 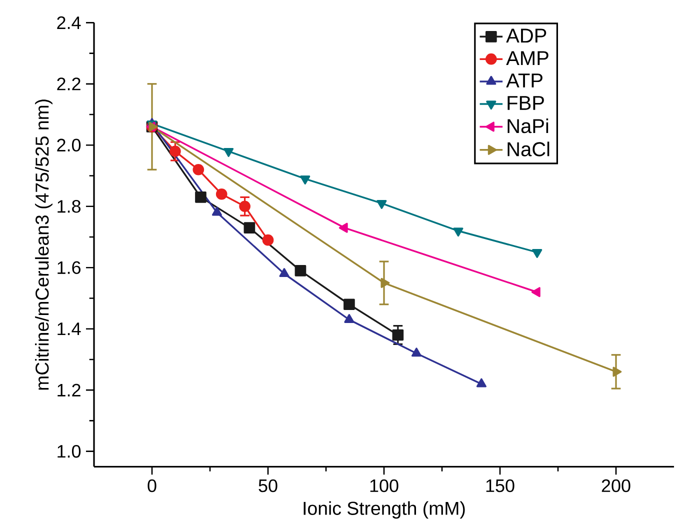 I want to click on x-tick-label: 0, so click(x=152, y=485).